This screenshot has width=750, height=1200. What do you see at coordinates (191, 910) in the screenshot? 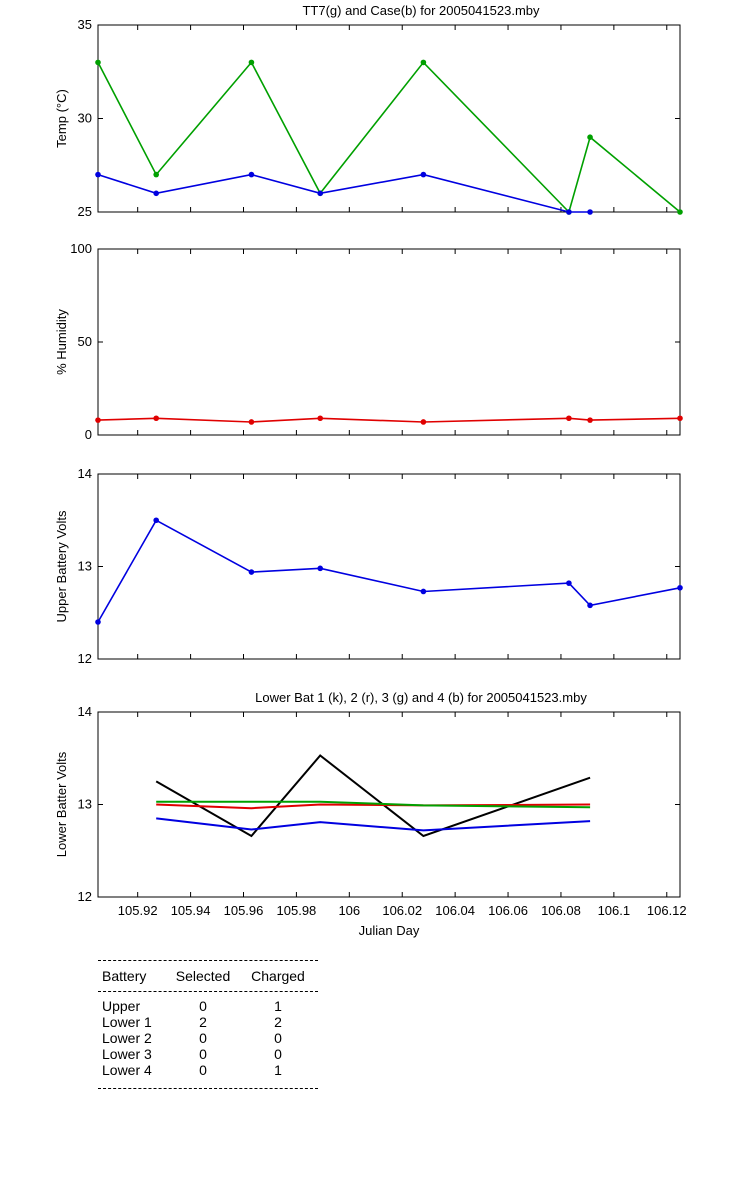
I see `x-tick-label: 105.94` at bounding box center [191, 910].